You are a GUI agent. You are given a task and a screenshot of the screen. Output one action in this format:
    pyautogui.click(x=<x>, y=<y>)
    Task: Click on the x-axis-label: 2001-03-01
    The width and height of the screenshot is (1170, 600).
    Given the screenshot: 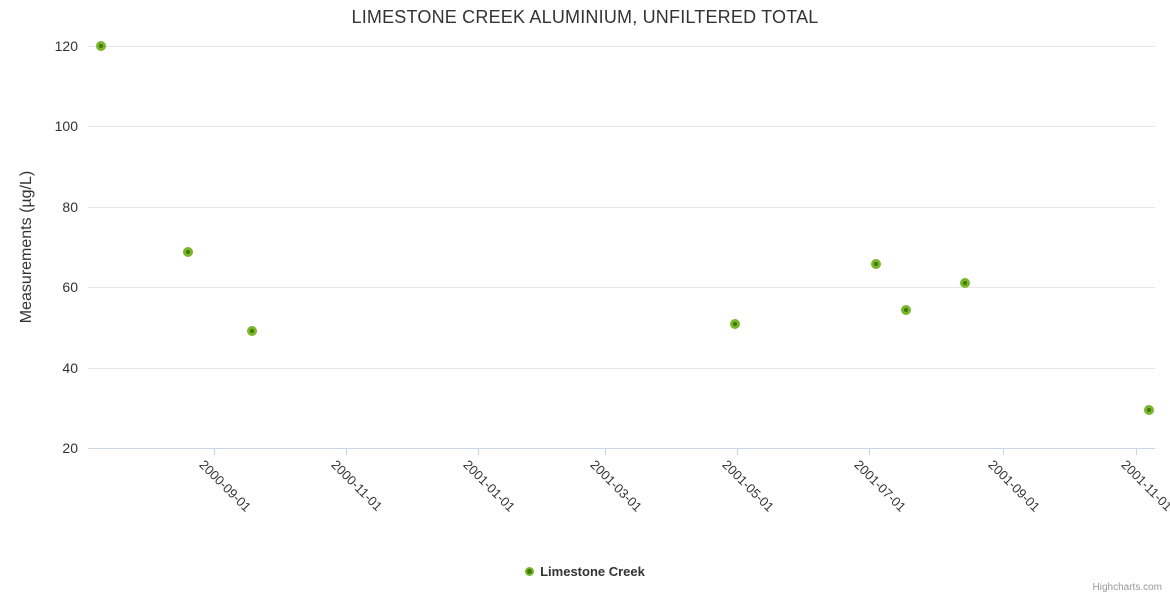 What is the action you would take?
    pyautogui.click(x=616, y=486)
    